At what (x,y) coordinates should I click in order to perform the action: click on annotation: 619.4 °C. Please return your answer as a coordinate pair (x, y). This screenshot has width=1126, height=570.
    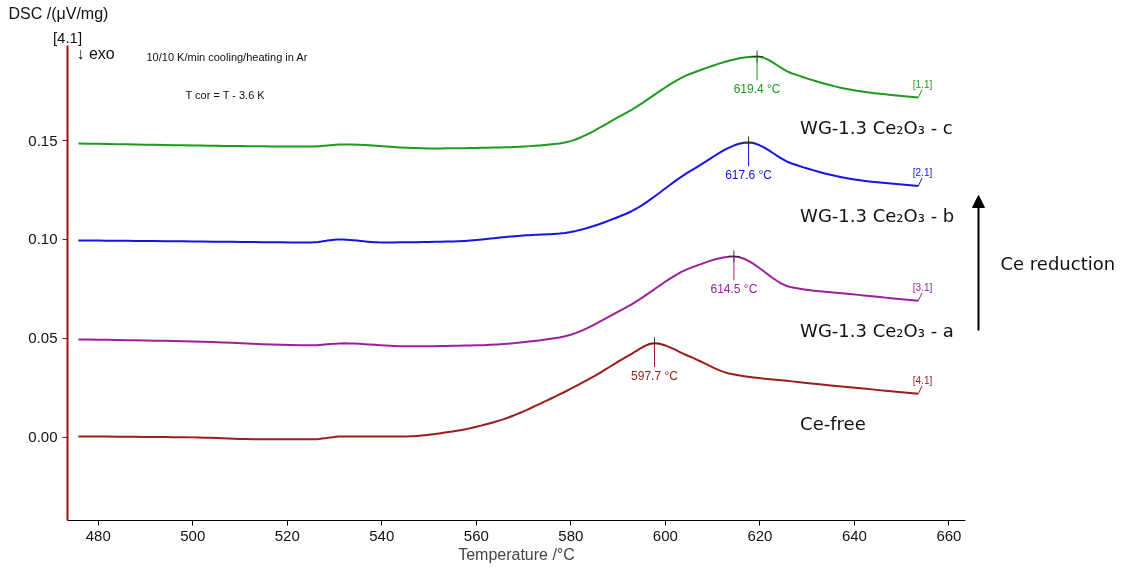
    Looking at the image, I should click on (757, 89).